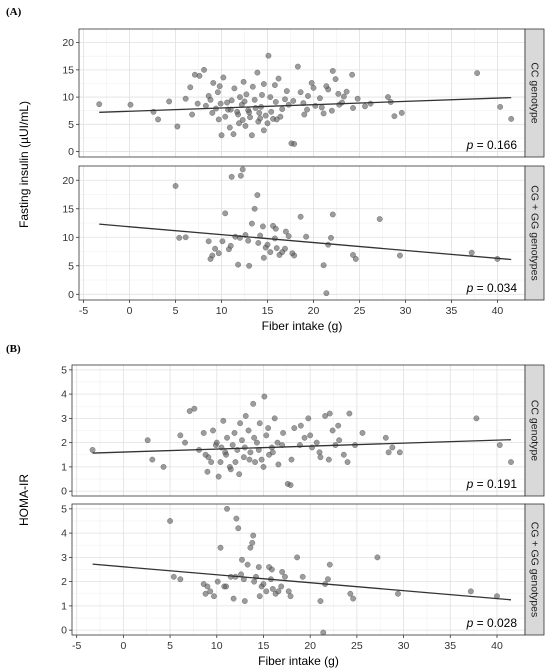 The width and height of the screenshot is (550, 671). I want to click on x-tick-label: 25, so click(357, 646).